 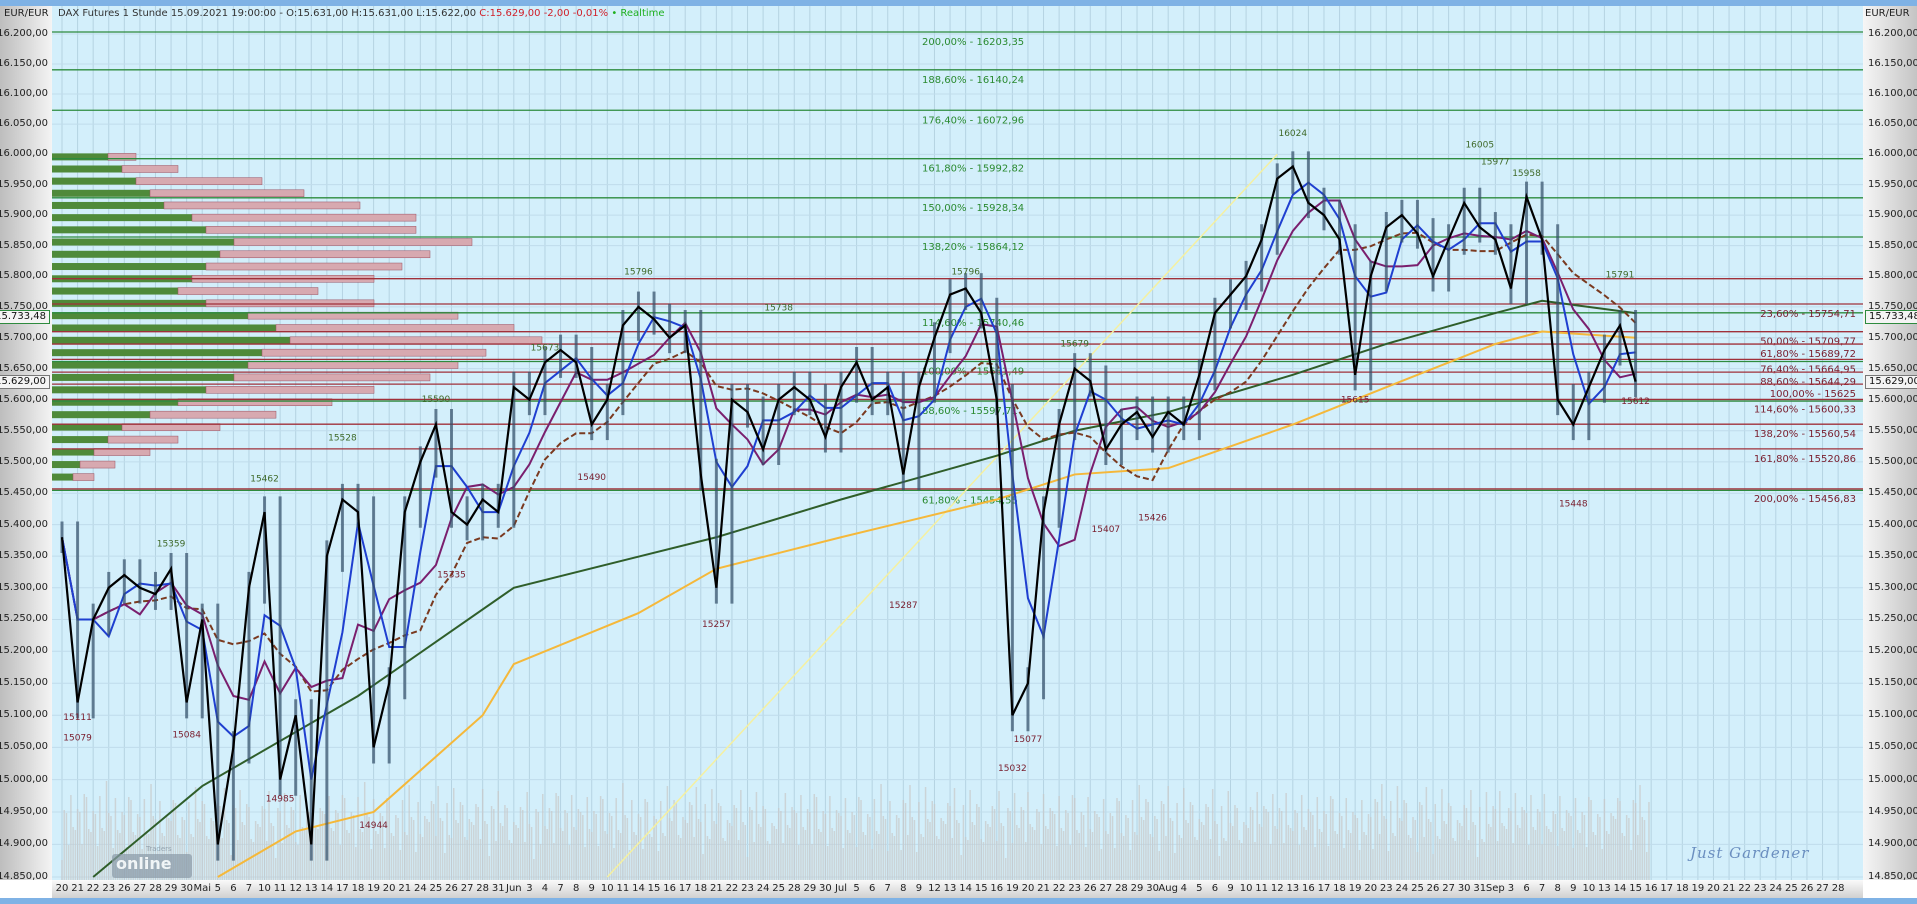 I want to click on fib-up-label: 150,00% - 15928,34, so click(x=973, y=208).